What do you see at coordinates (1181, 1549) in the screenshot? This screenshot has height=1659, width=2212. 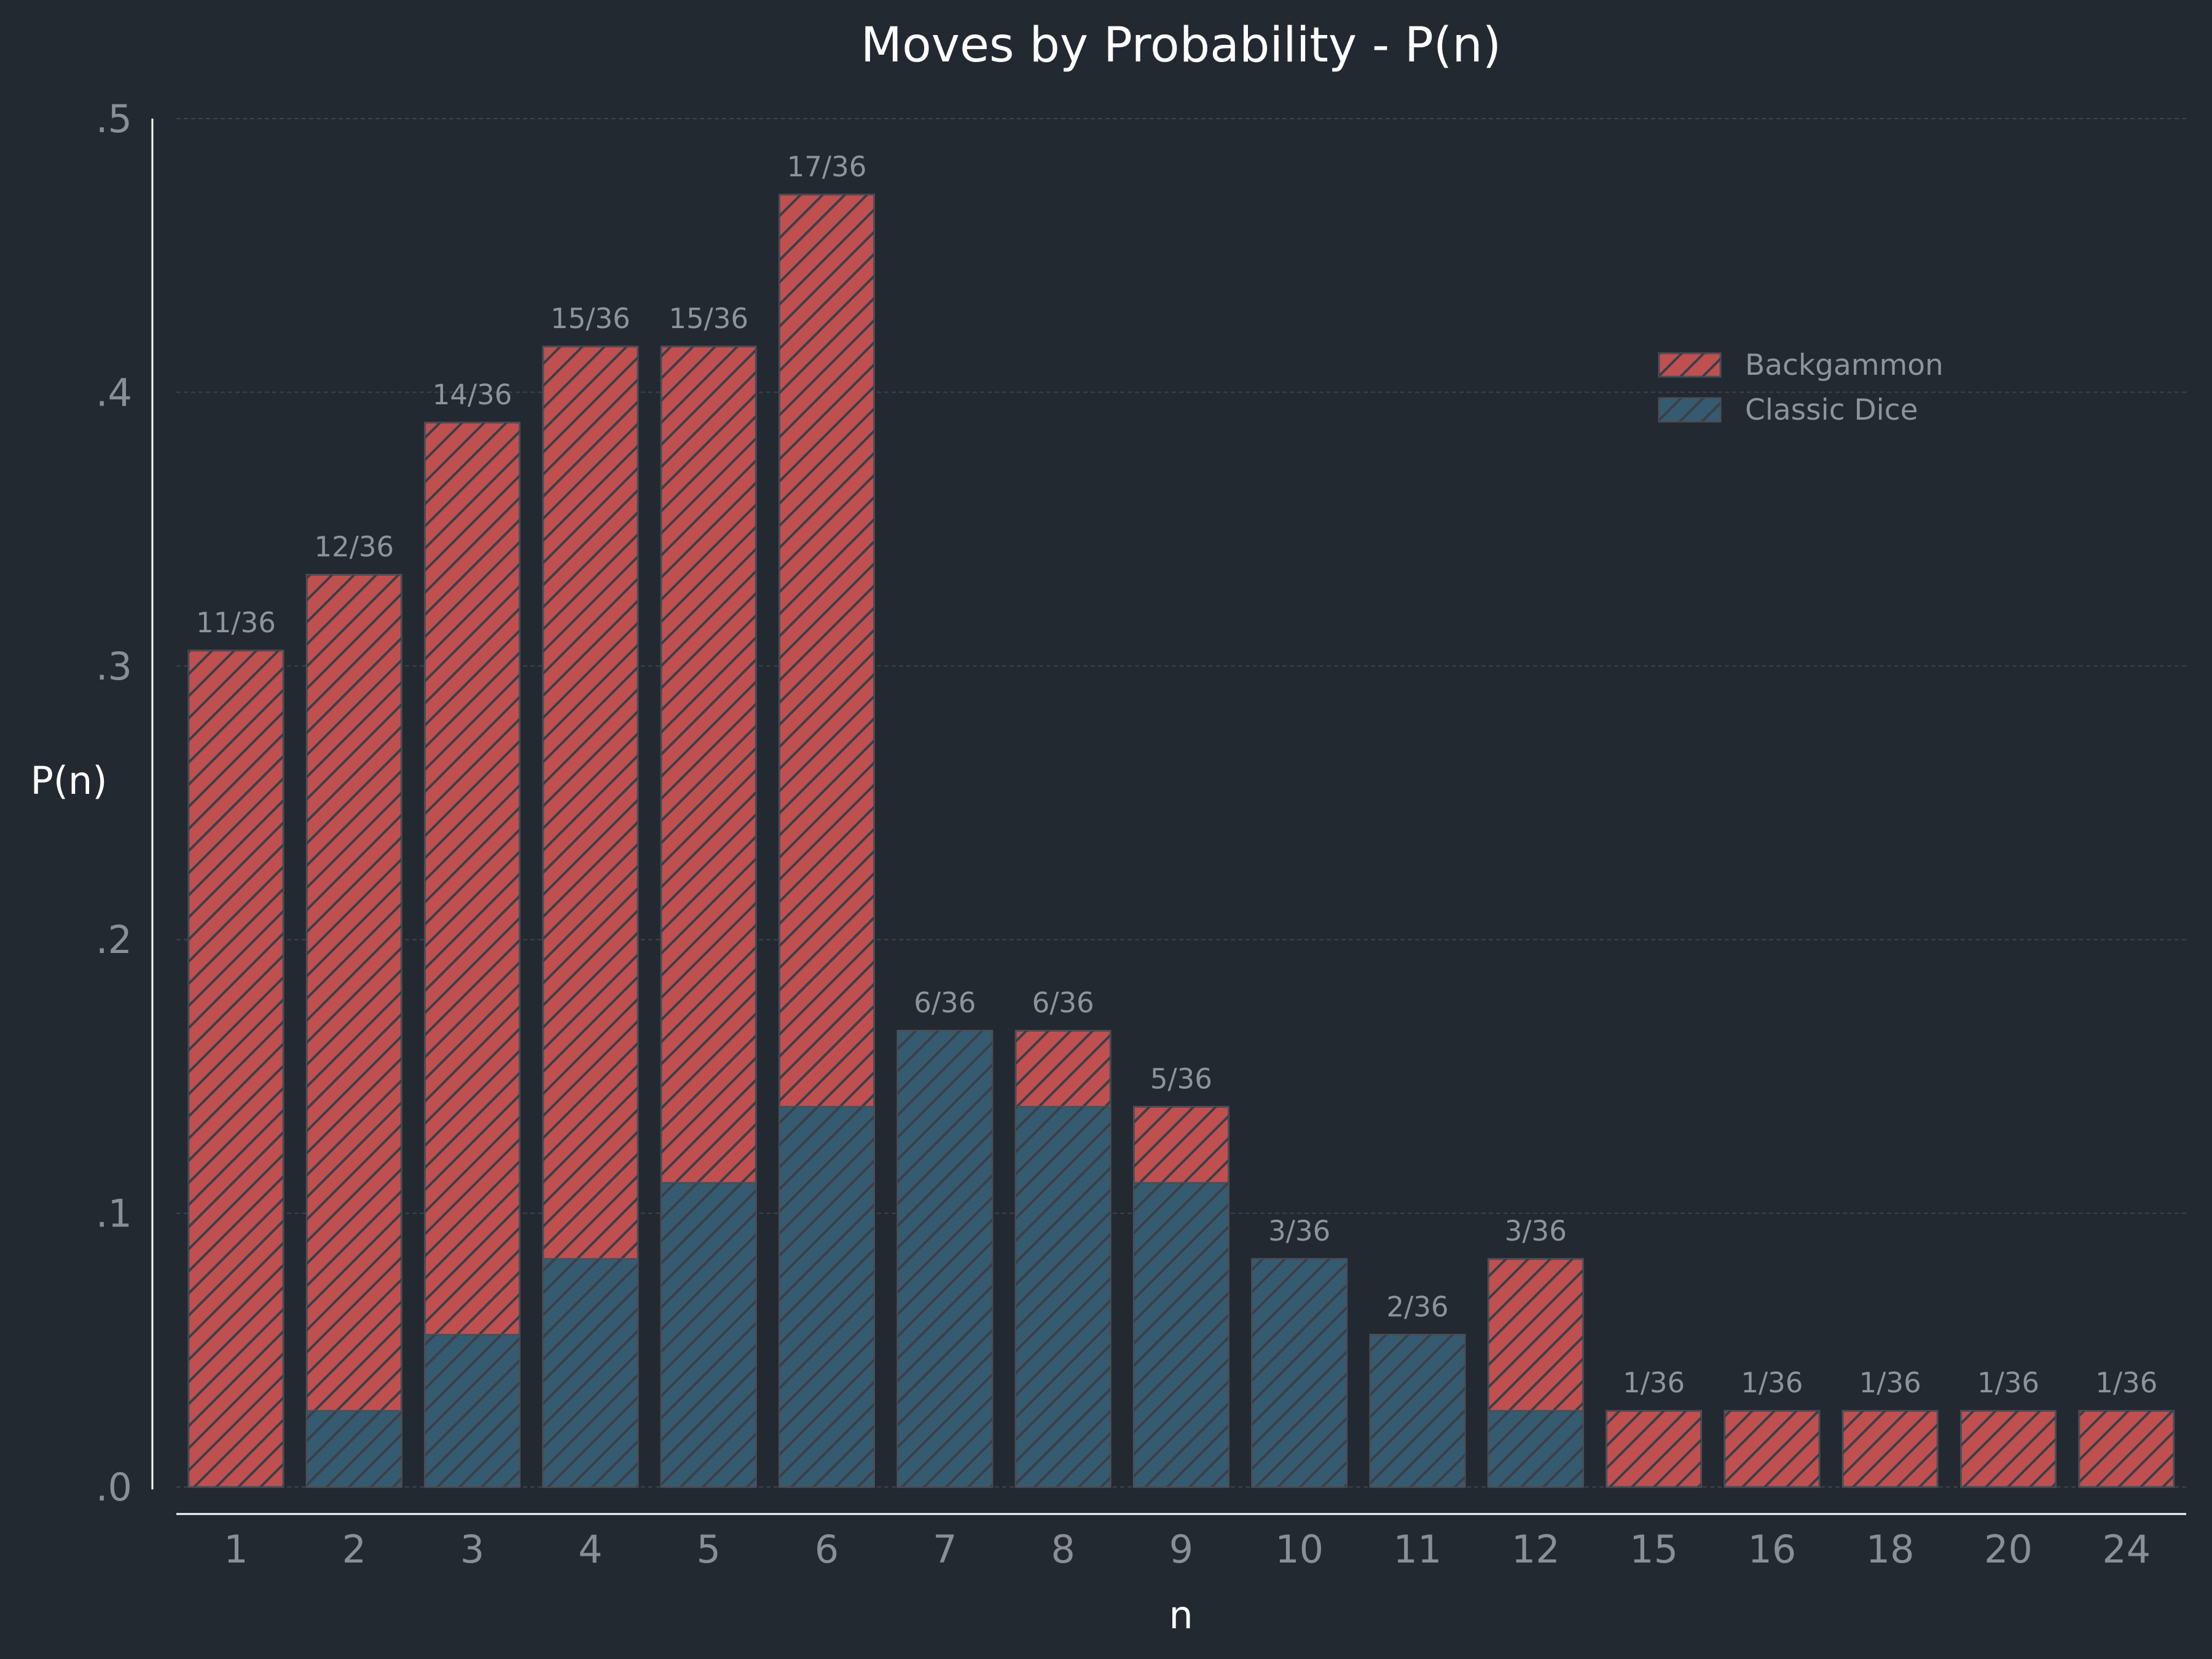 I see `x-tick-label: 9` at bounding box center [1181, 1549].